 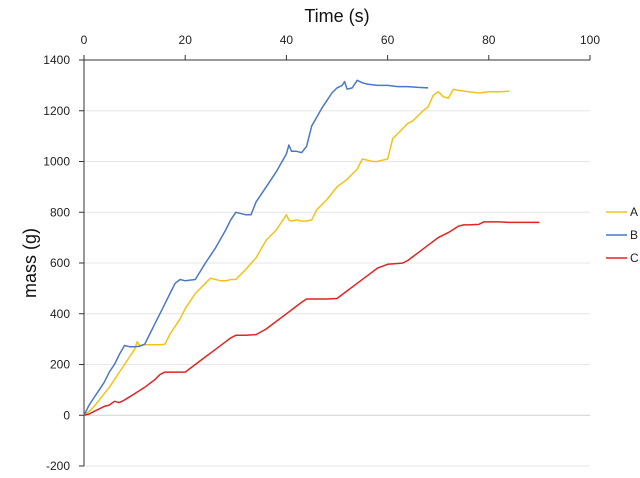 What do you see at coordinates (634, 235) in the screenshot?
I see `legend-label-b: B` at bounding box center [634, 235].